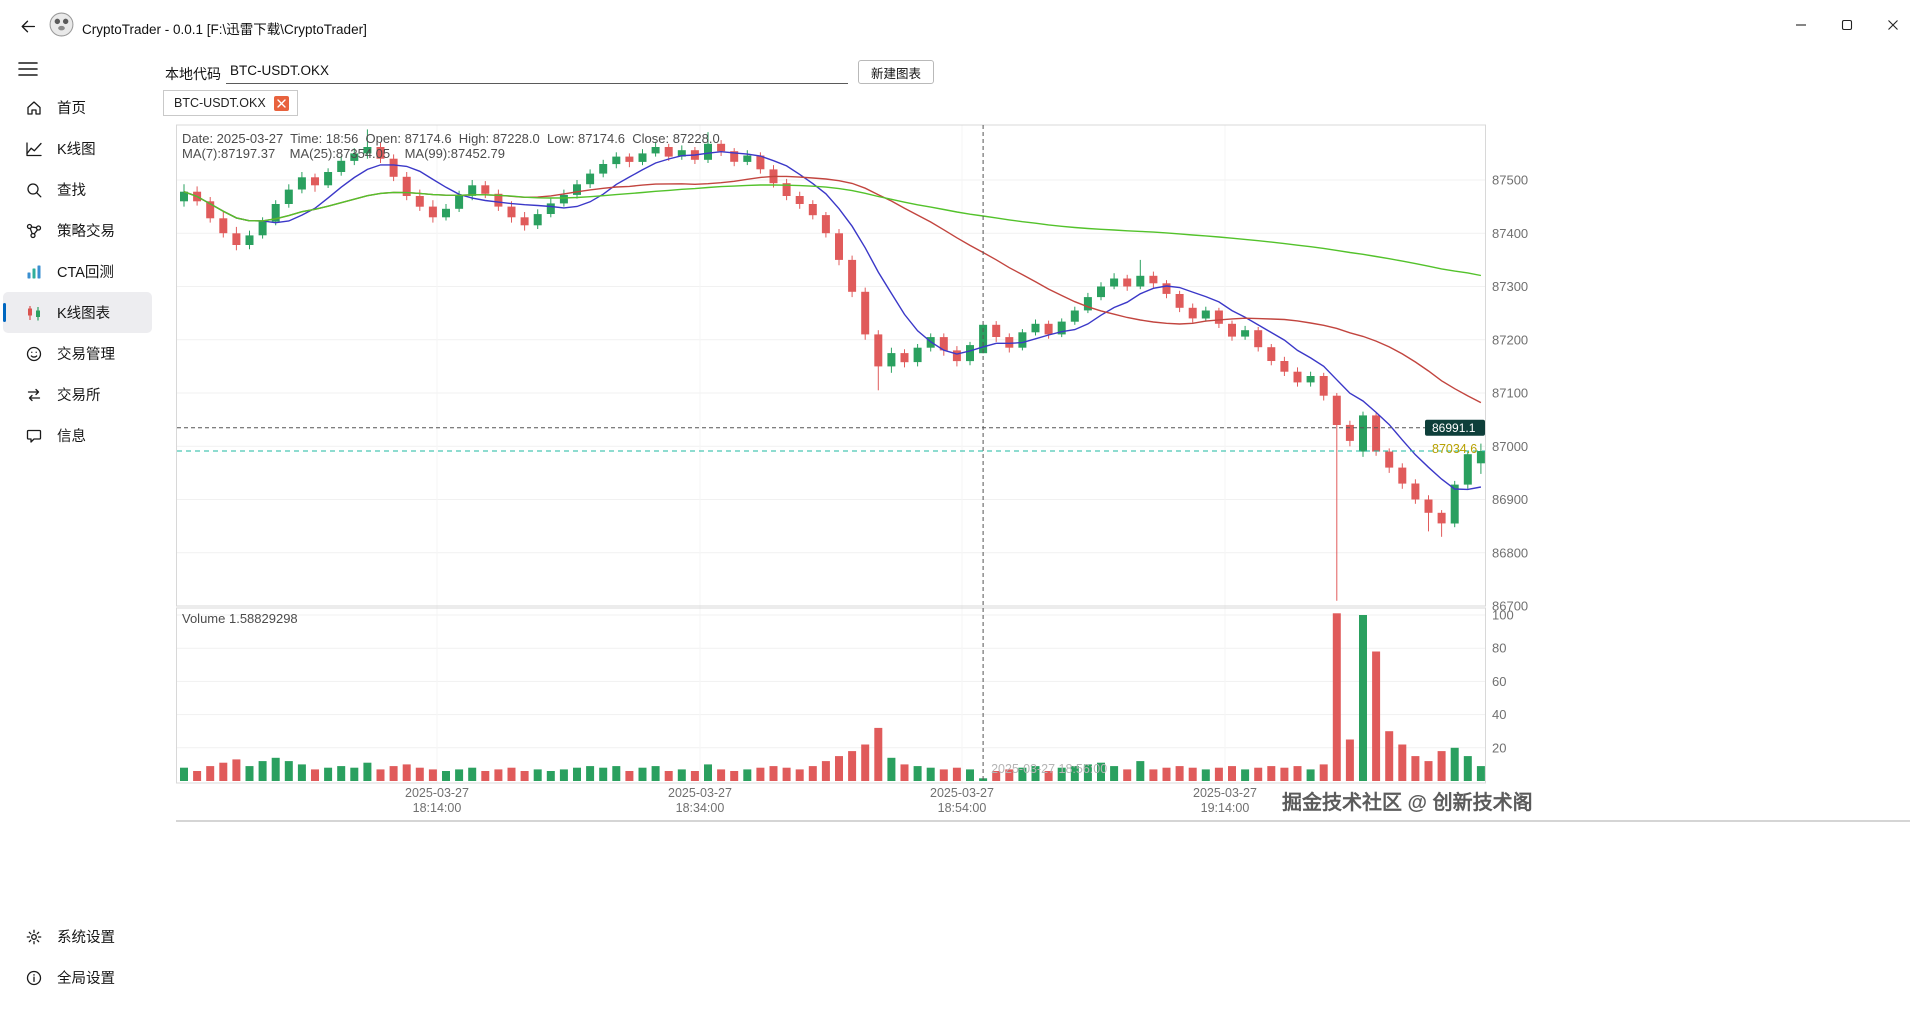 This screenshot has height=1010, width=1916. I want to click on svg-text: 86700, so click(1510, 606).